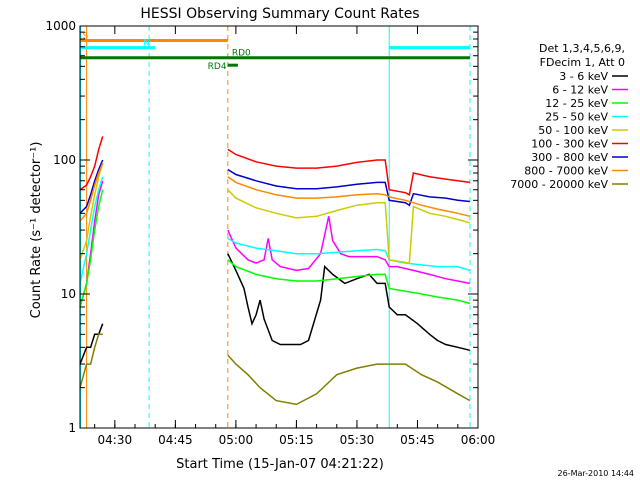 Image resolution: width=640 pixels, height=485 pixels. Describe the element at coordinates (583, 76) in the screenshot. I see `legend-label-0: 3 - 6 keV` at that location.